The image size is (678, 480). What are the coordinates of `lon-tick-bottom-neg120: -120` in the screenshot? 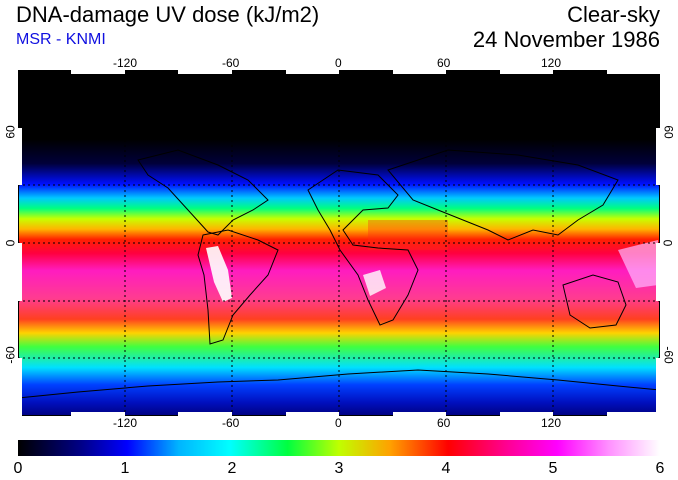 It's located at (125, 423).